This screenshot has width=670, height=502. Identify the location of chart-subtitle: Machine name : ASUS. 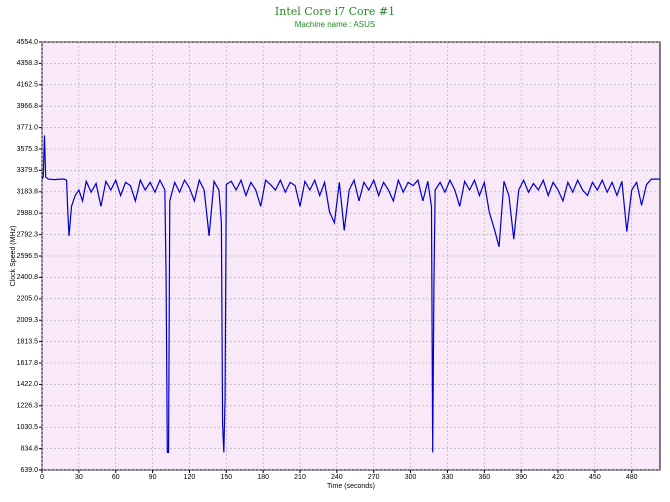
(335, 24).